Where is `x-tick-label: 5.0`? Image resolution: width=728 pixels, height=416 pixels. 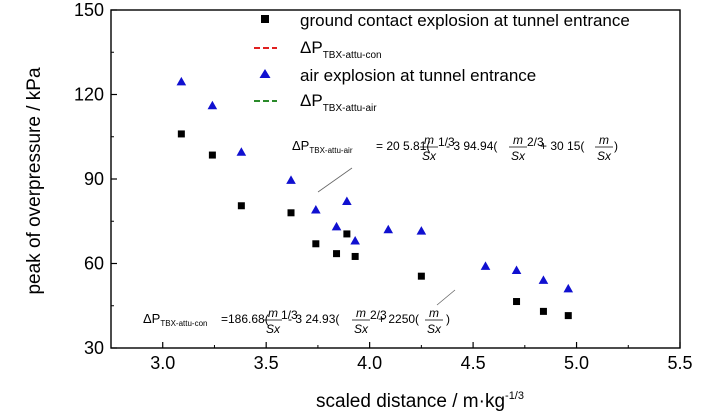
x-tick-label: 5.0 is located at coordinates (576, 363).